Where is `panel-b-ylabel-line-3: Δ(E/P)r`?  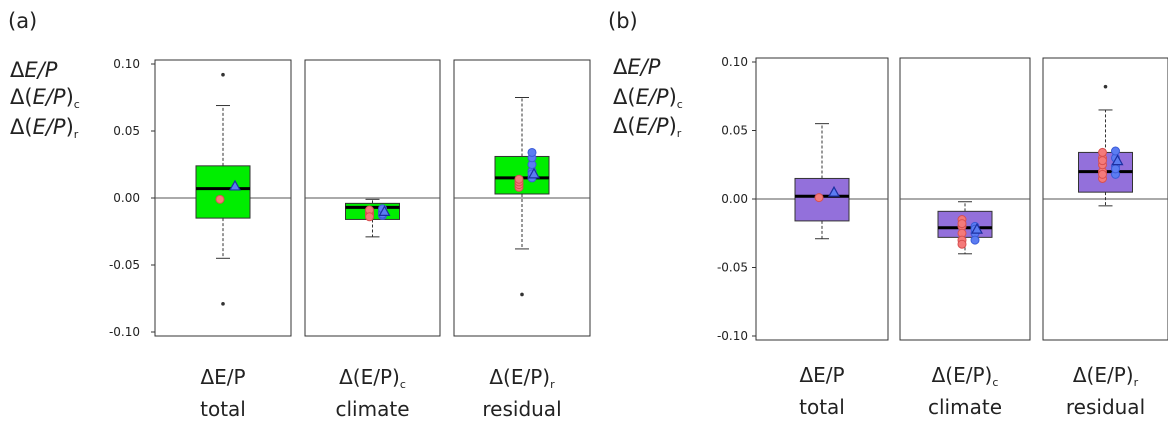 panel-b-ylabel-line-3: Δ(E/P)r is located at coordinates (647, 127).